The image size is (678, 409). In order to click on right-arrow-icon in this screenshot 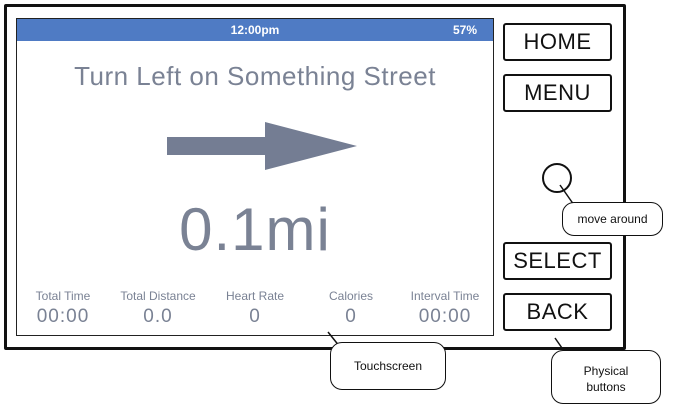, I will do `click(262, 146)`.